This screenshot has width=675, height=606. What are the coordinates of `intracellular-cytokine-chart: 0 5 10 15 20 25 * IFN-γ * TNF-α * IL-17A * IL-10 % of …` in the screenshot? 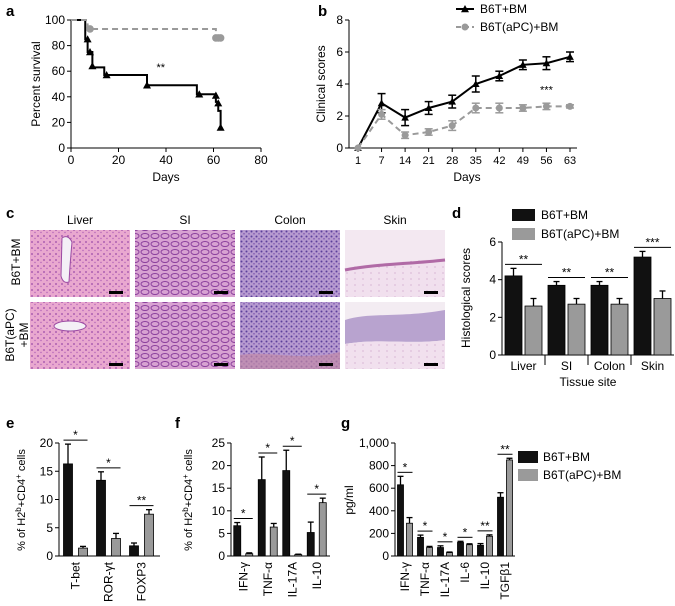 It's located at (255, 515).